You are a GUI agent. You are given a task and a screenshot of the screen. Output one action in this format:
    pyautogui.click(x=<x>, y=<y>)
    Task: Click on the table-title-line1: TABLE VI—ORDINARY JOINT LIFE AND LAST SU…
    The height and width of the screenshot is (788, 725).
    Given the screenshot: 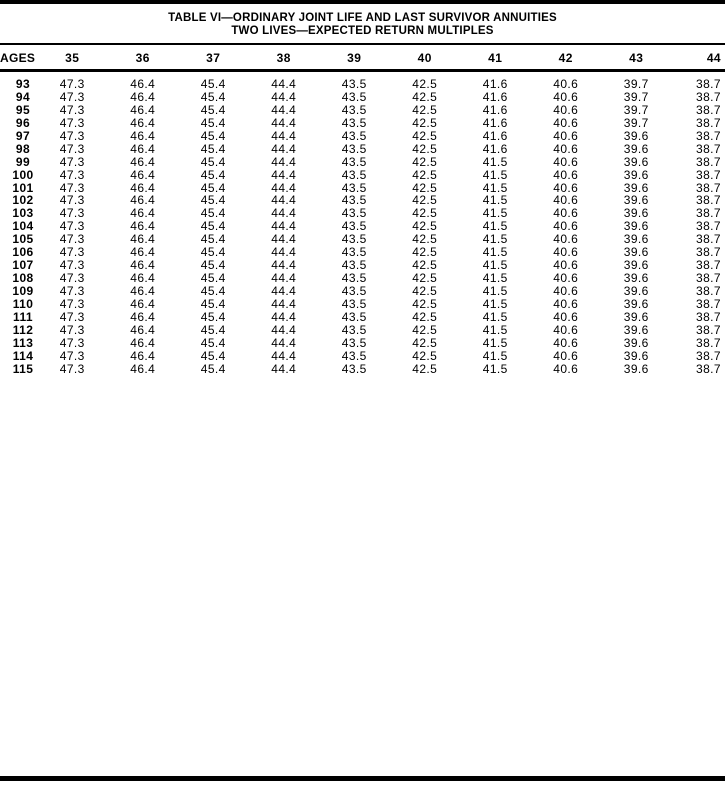 What is the action you would take?
    pyautogui.click(x=362, y=18)
    